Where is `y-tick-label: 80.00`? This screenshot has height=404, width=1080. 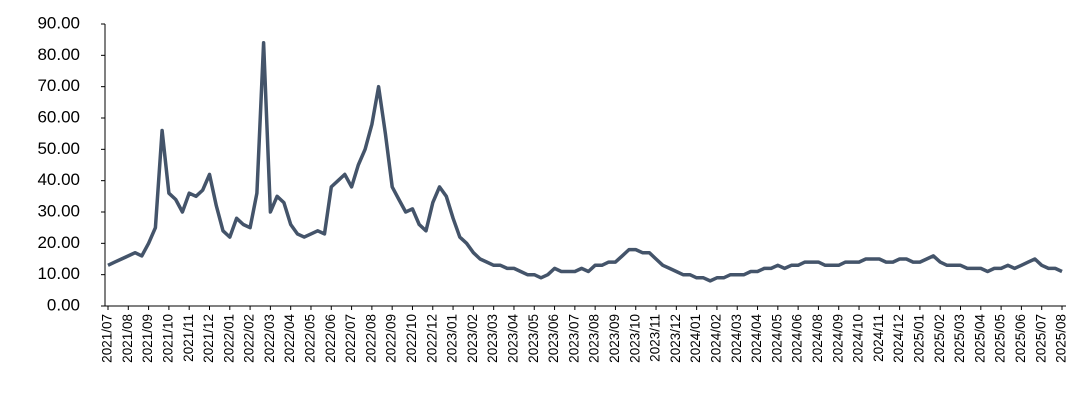 y-tick-label: 80.00 is located at coordinates (58, 54).